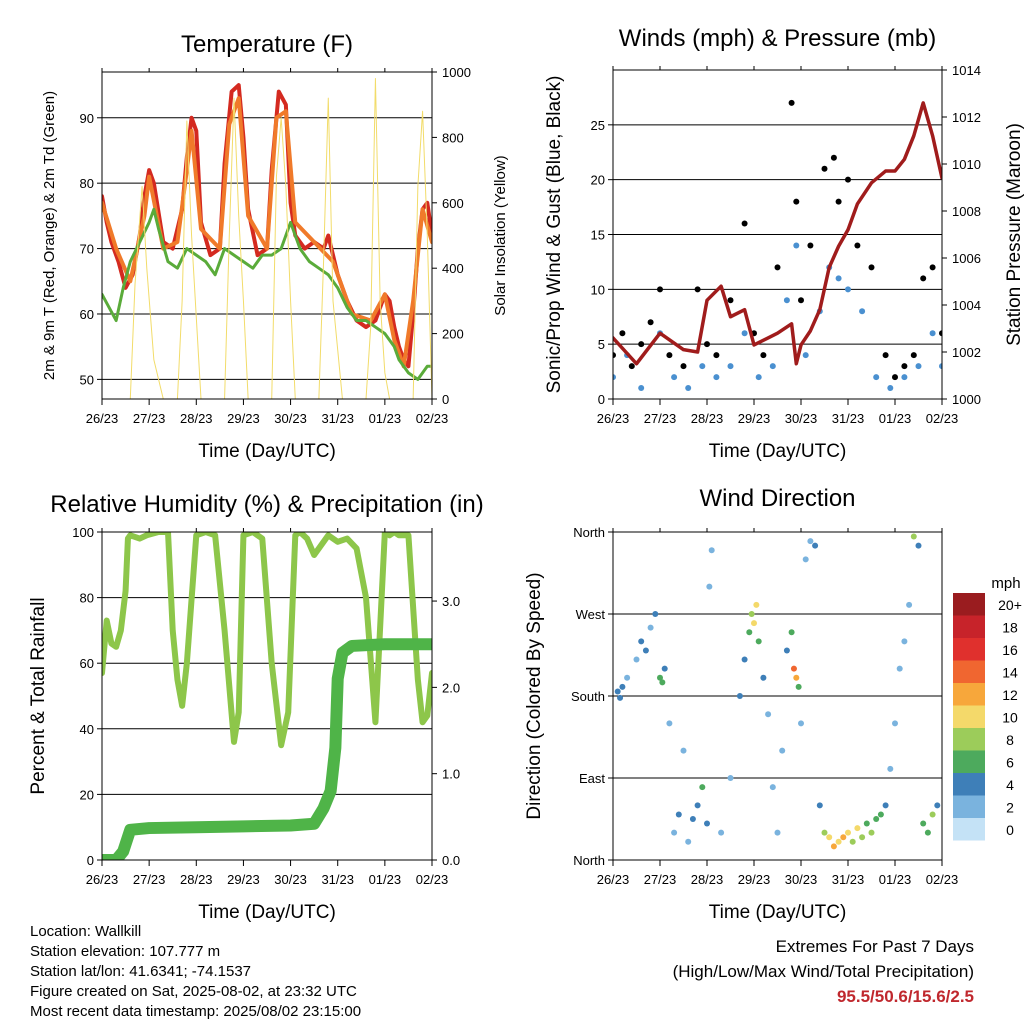  What do you see at coordinates (1010, 673) in the screenshot?
I see `colorbar-label: 14` at bounding box center [1010, 673].